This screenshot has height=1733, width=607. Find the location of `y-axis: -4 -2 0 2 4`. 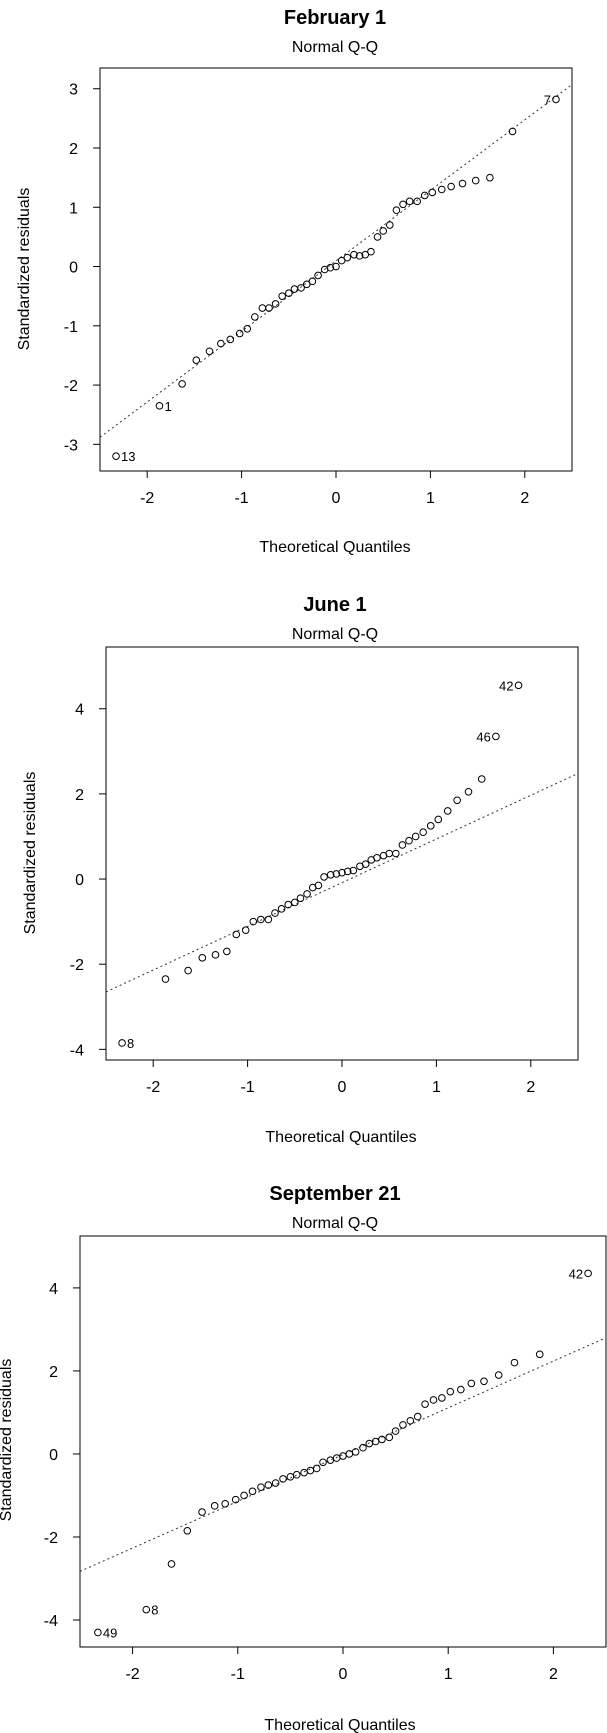

y-axis: -4 -2 0 2 4 is located at coordinates (88, 880).